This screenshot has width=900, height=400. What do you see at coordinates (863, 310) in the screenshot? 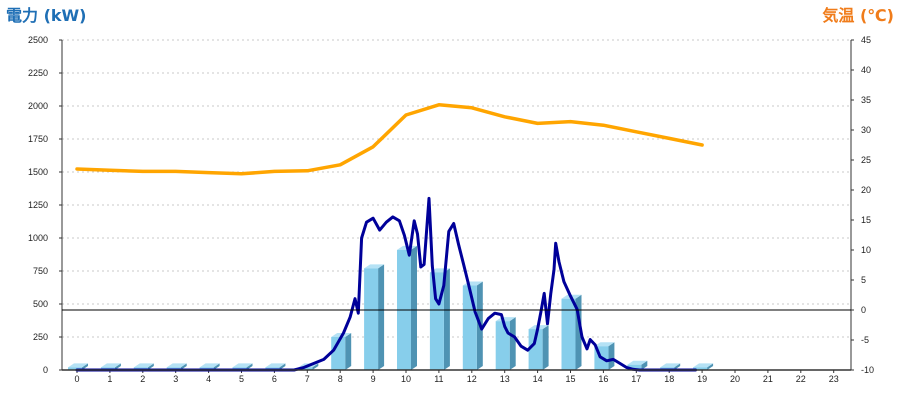
I see `right-tick-label: 0` at bounding box center [863, 310].